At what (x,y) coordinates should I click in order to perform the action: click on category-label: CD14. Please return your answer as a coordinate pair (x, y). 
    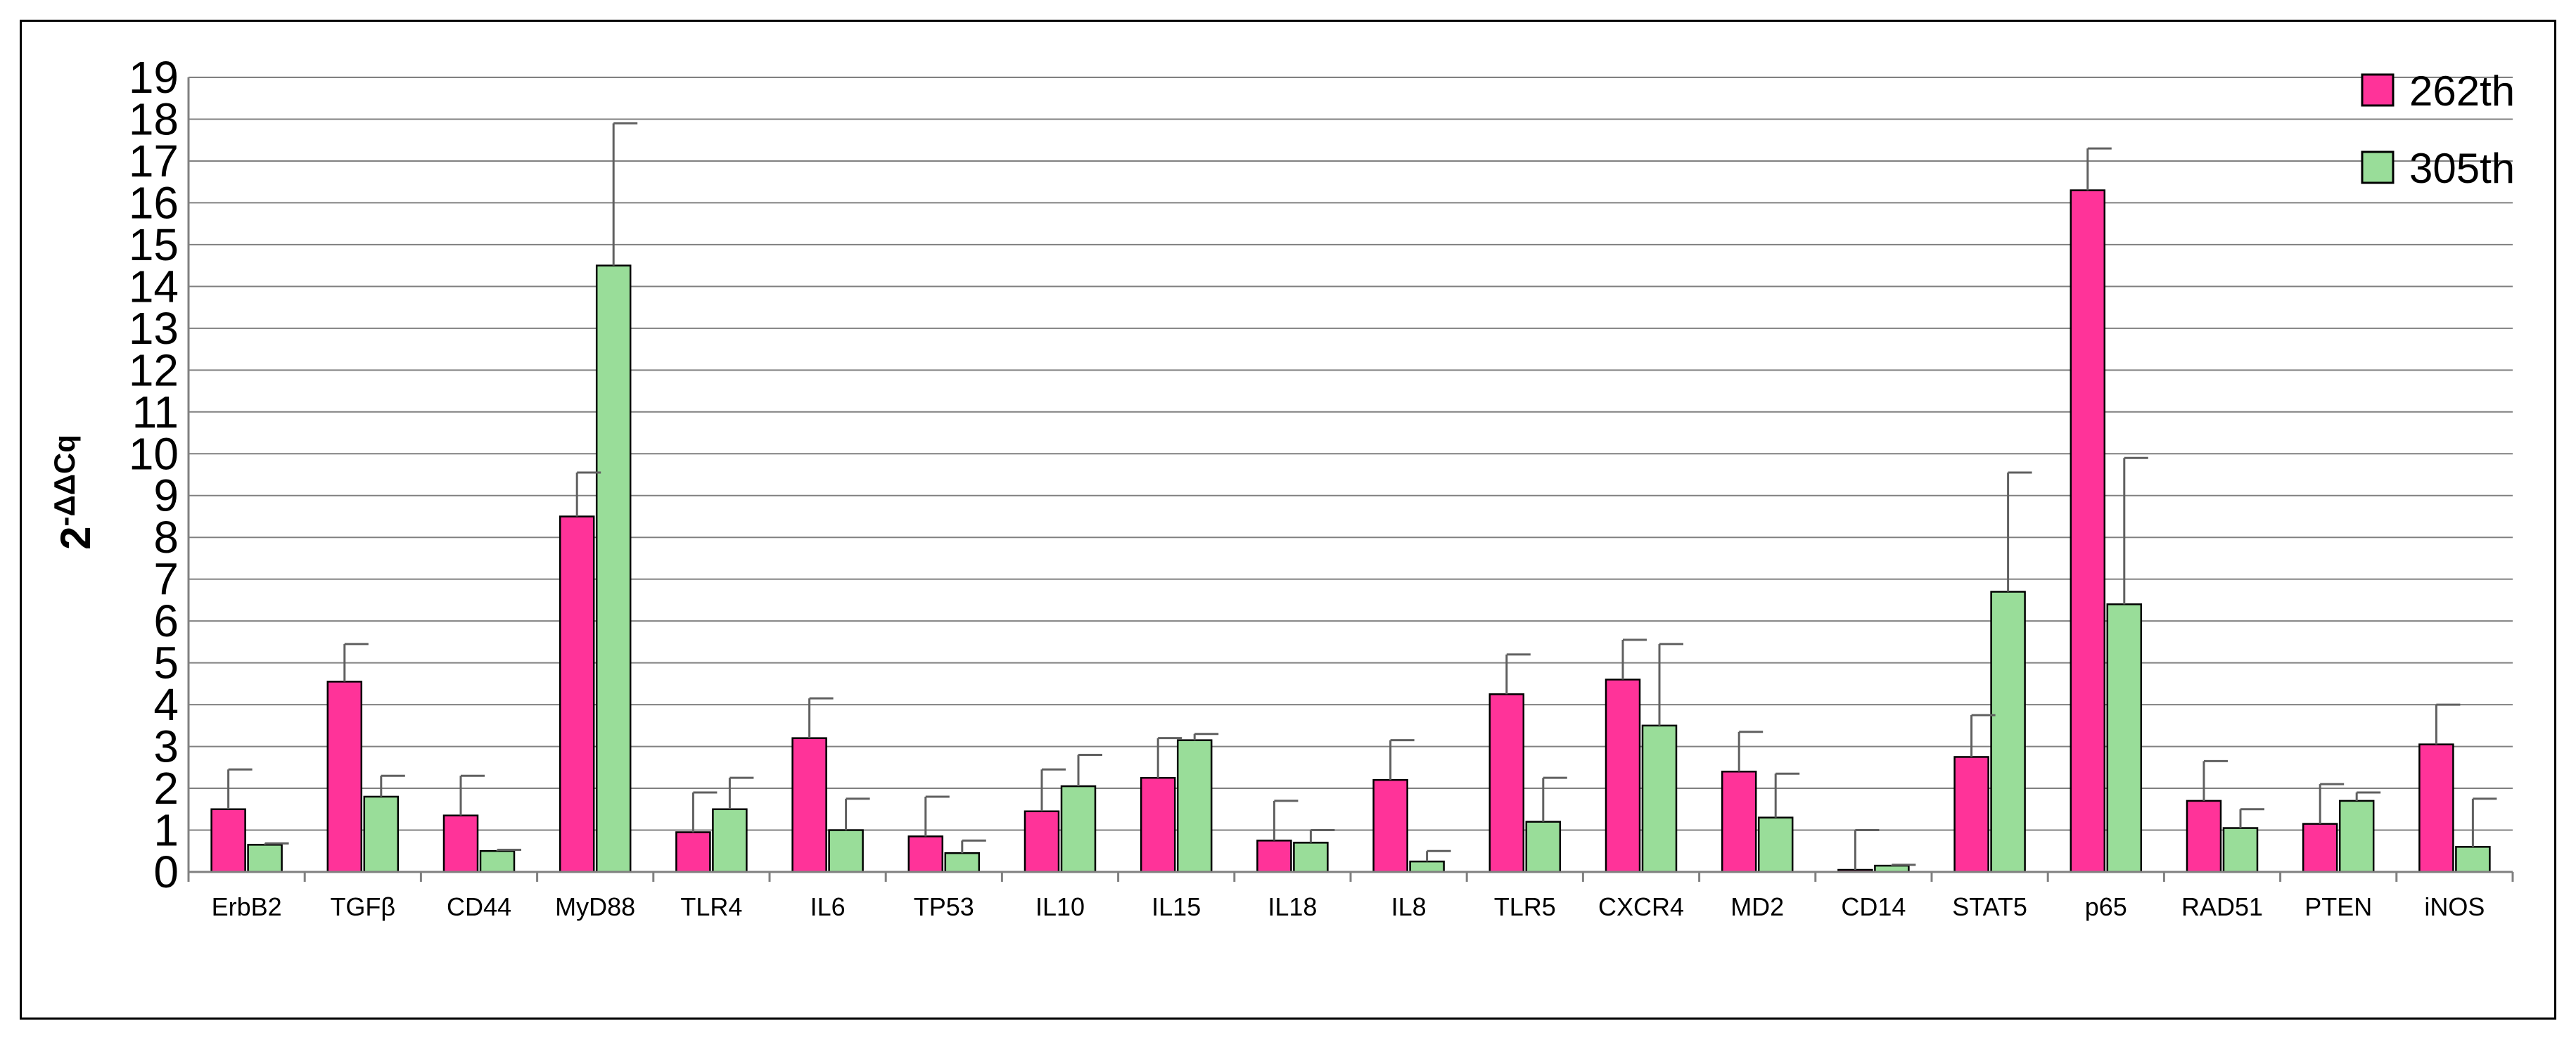
    Looking at the image, I should click on (1873, 907).